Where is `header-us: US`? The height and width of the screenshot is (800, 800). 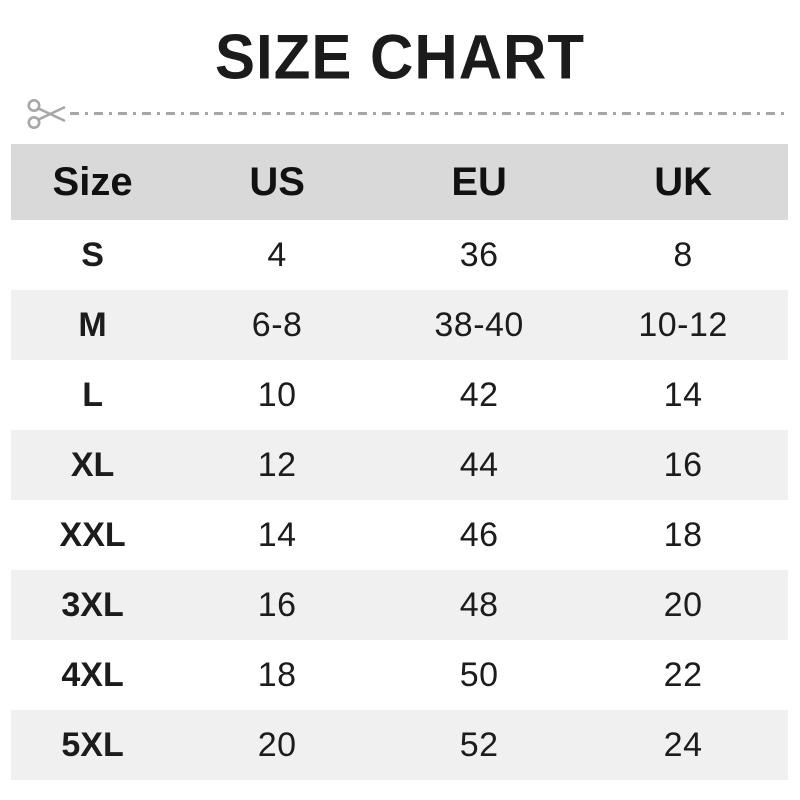
header-us: US is located at coordinates (277, 182).